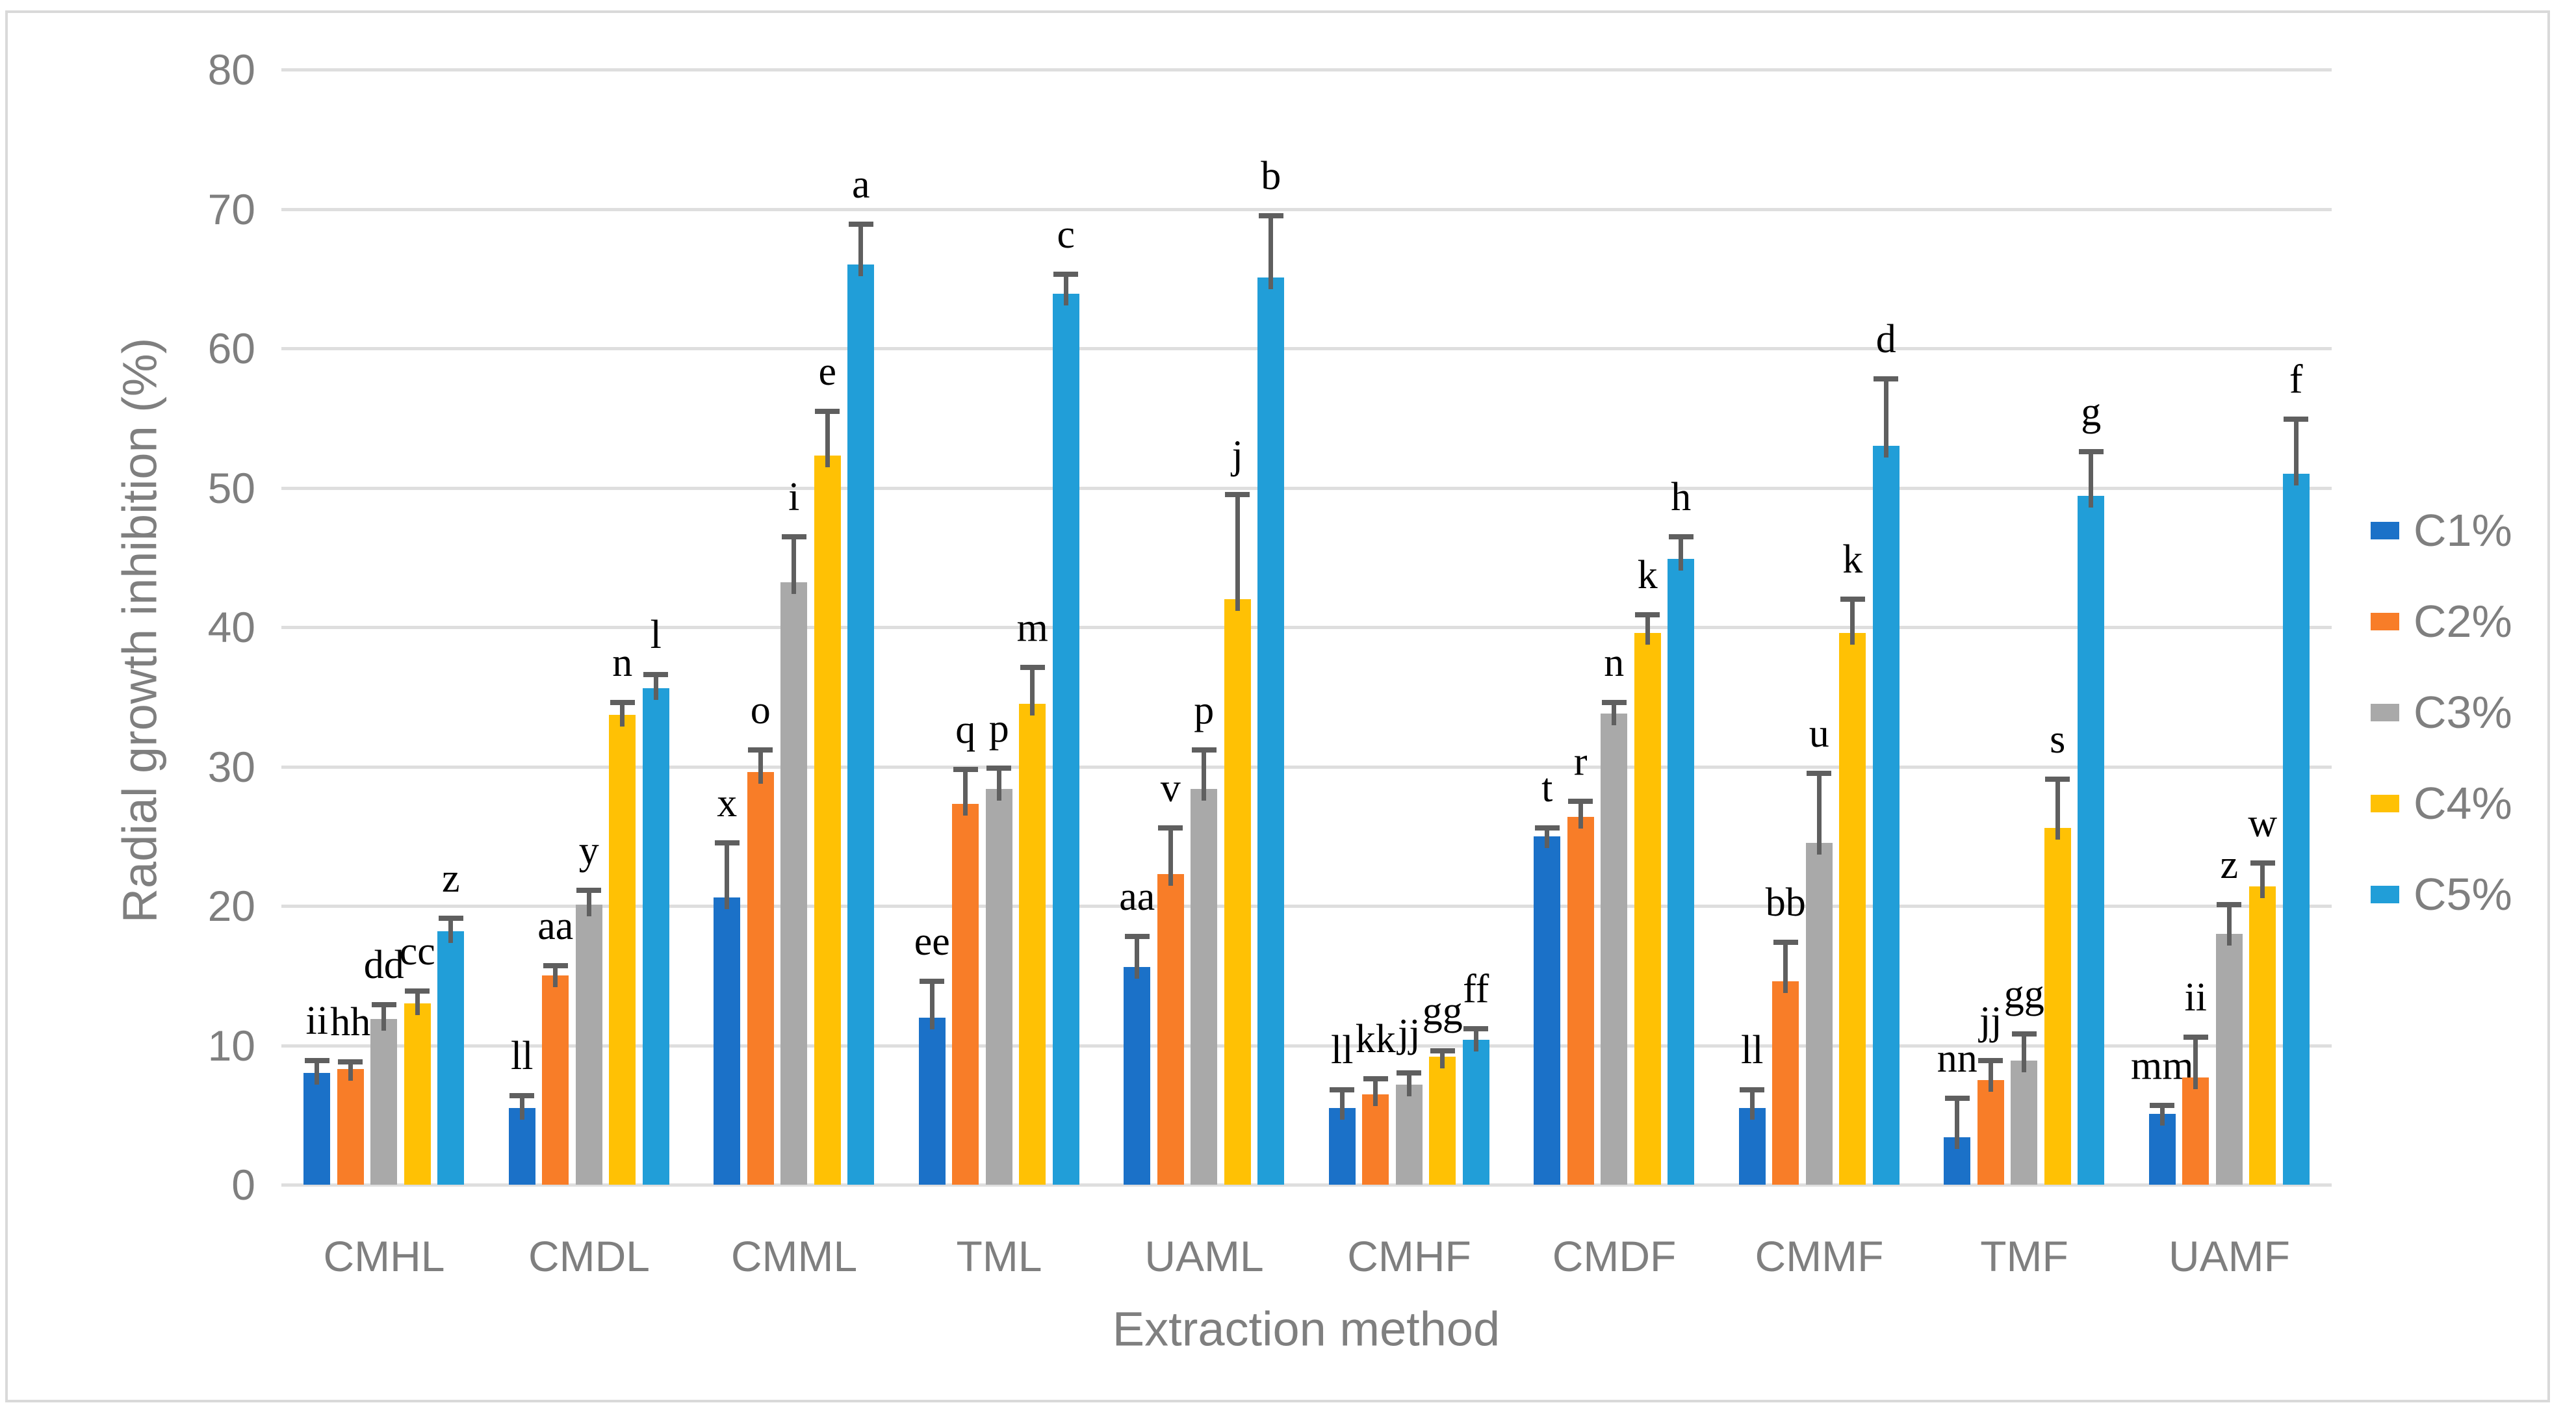 The height and width of the screenshot is (1418, 2576). Describe the element at coordinates (1886, 815) in the screenshot. I see `bar-CMMF-C5%` at that location.